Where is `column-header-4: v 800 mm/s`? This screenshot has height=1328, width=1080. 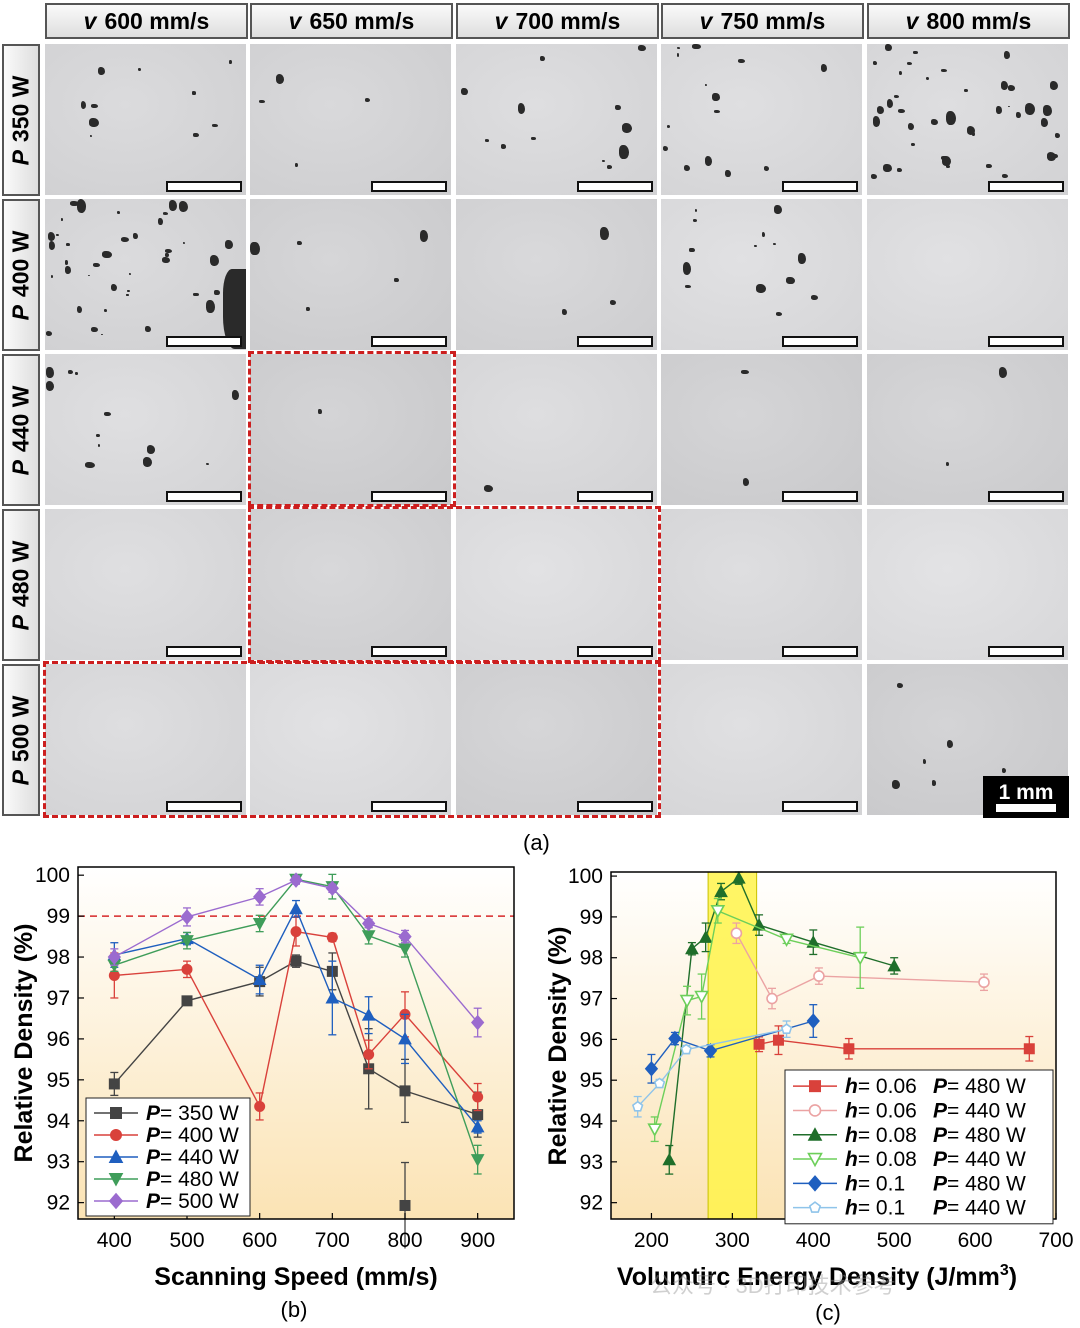 column-header-4: v 800 mm/s is located at coordinates (968, 21).